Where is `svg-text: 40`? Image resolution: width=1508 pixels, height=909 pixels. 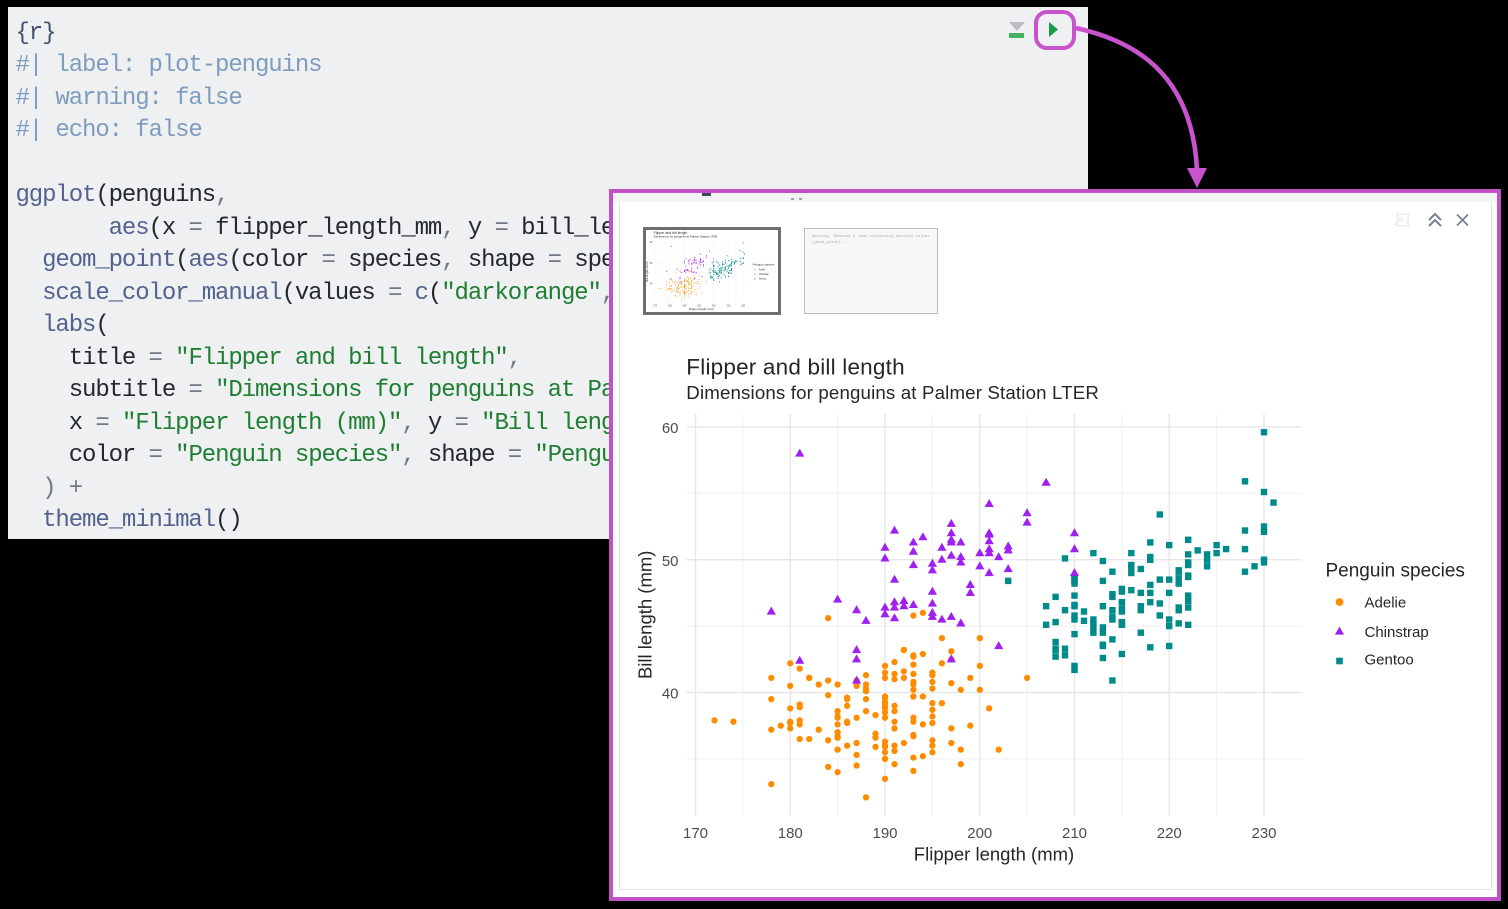 svg-text: 40 is located at coordinates (670, 694).